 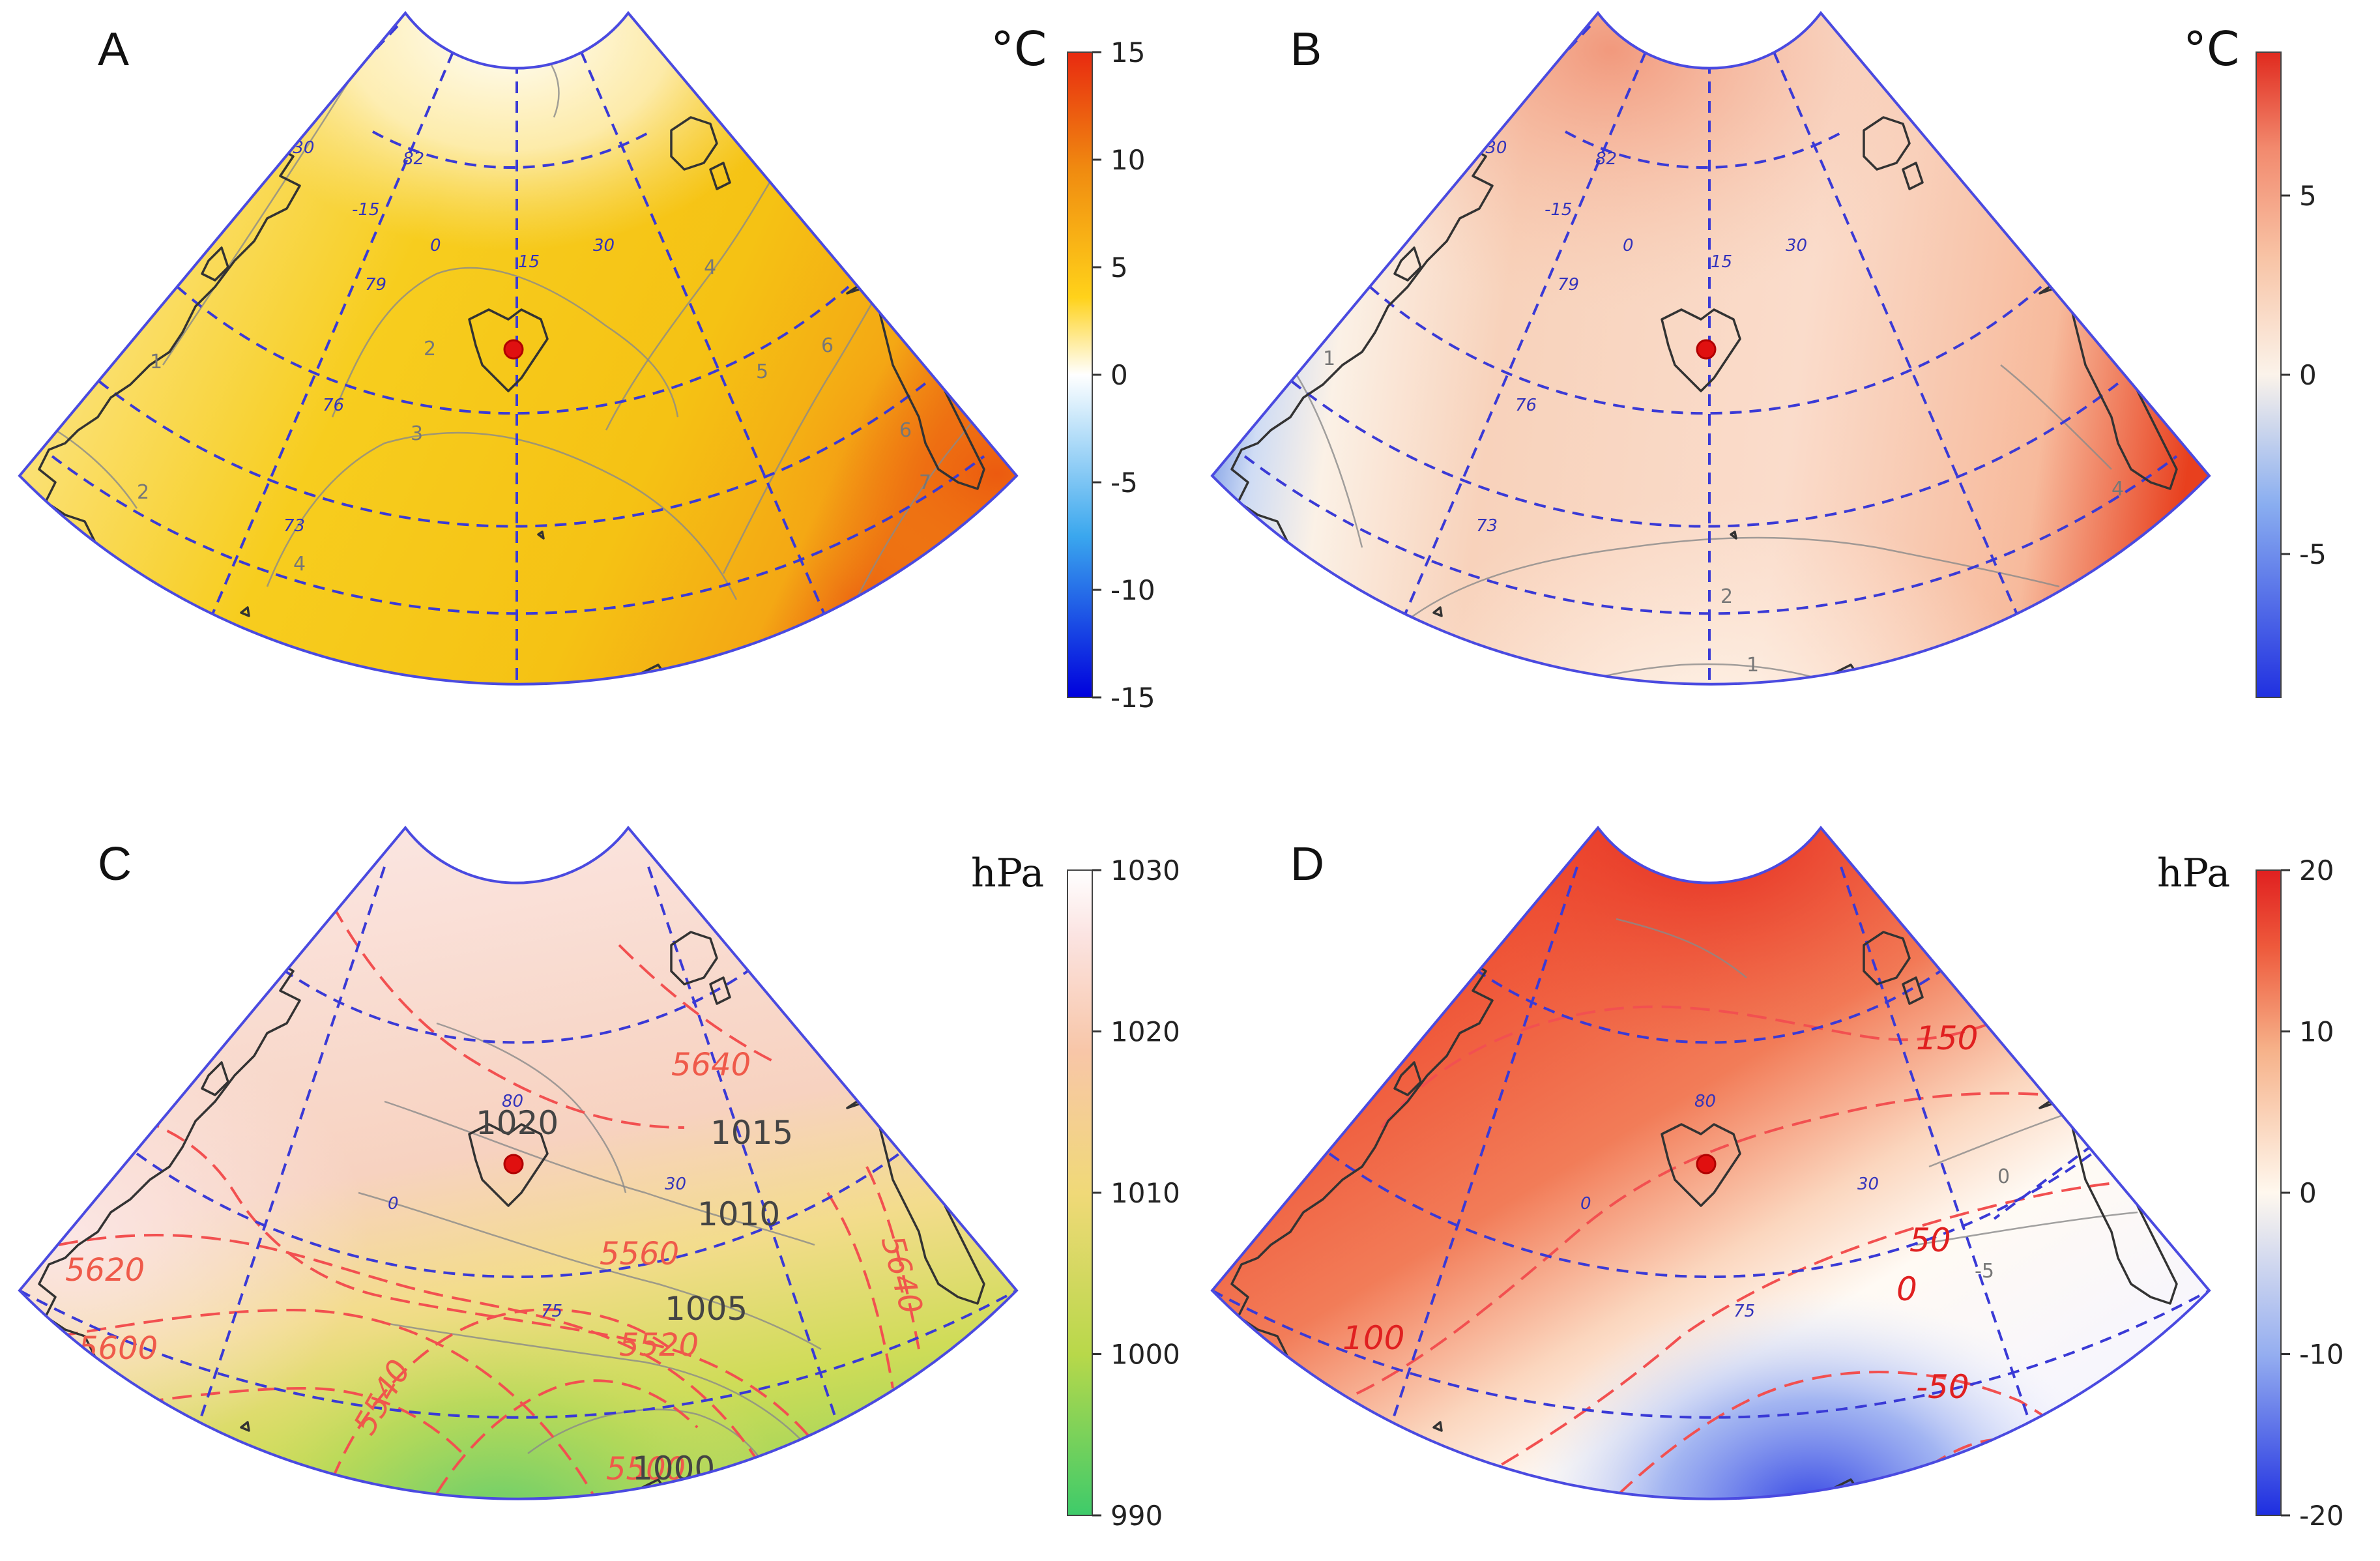 I want to click on colorbar-tick-label: 1020, so click(x=1145, y=1032).